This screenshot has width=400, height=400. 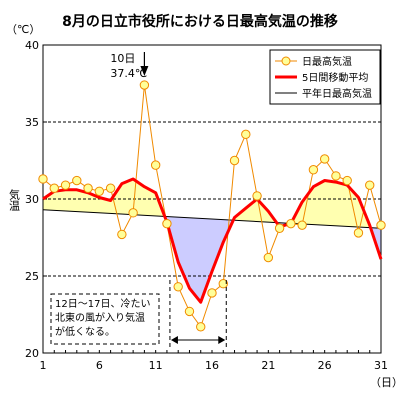 I want to click on chart-title: 8月の日立市役所における日最高気温の推移, so click(x=200, y=21).